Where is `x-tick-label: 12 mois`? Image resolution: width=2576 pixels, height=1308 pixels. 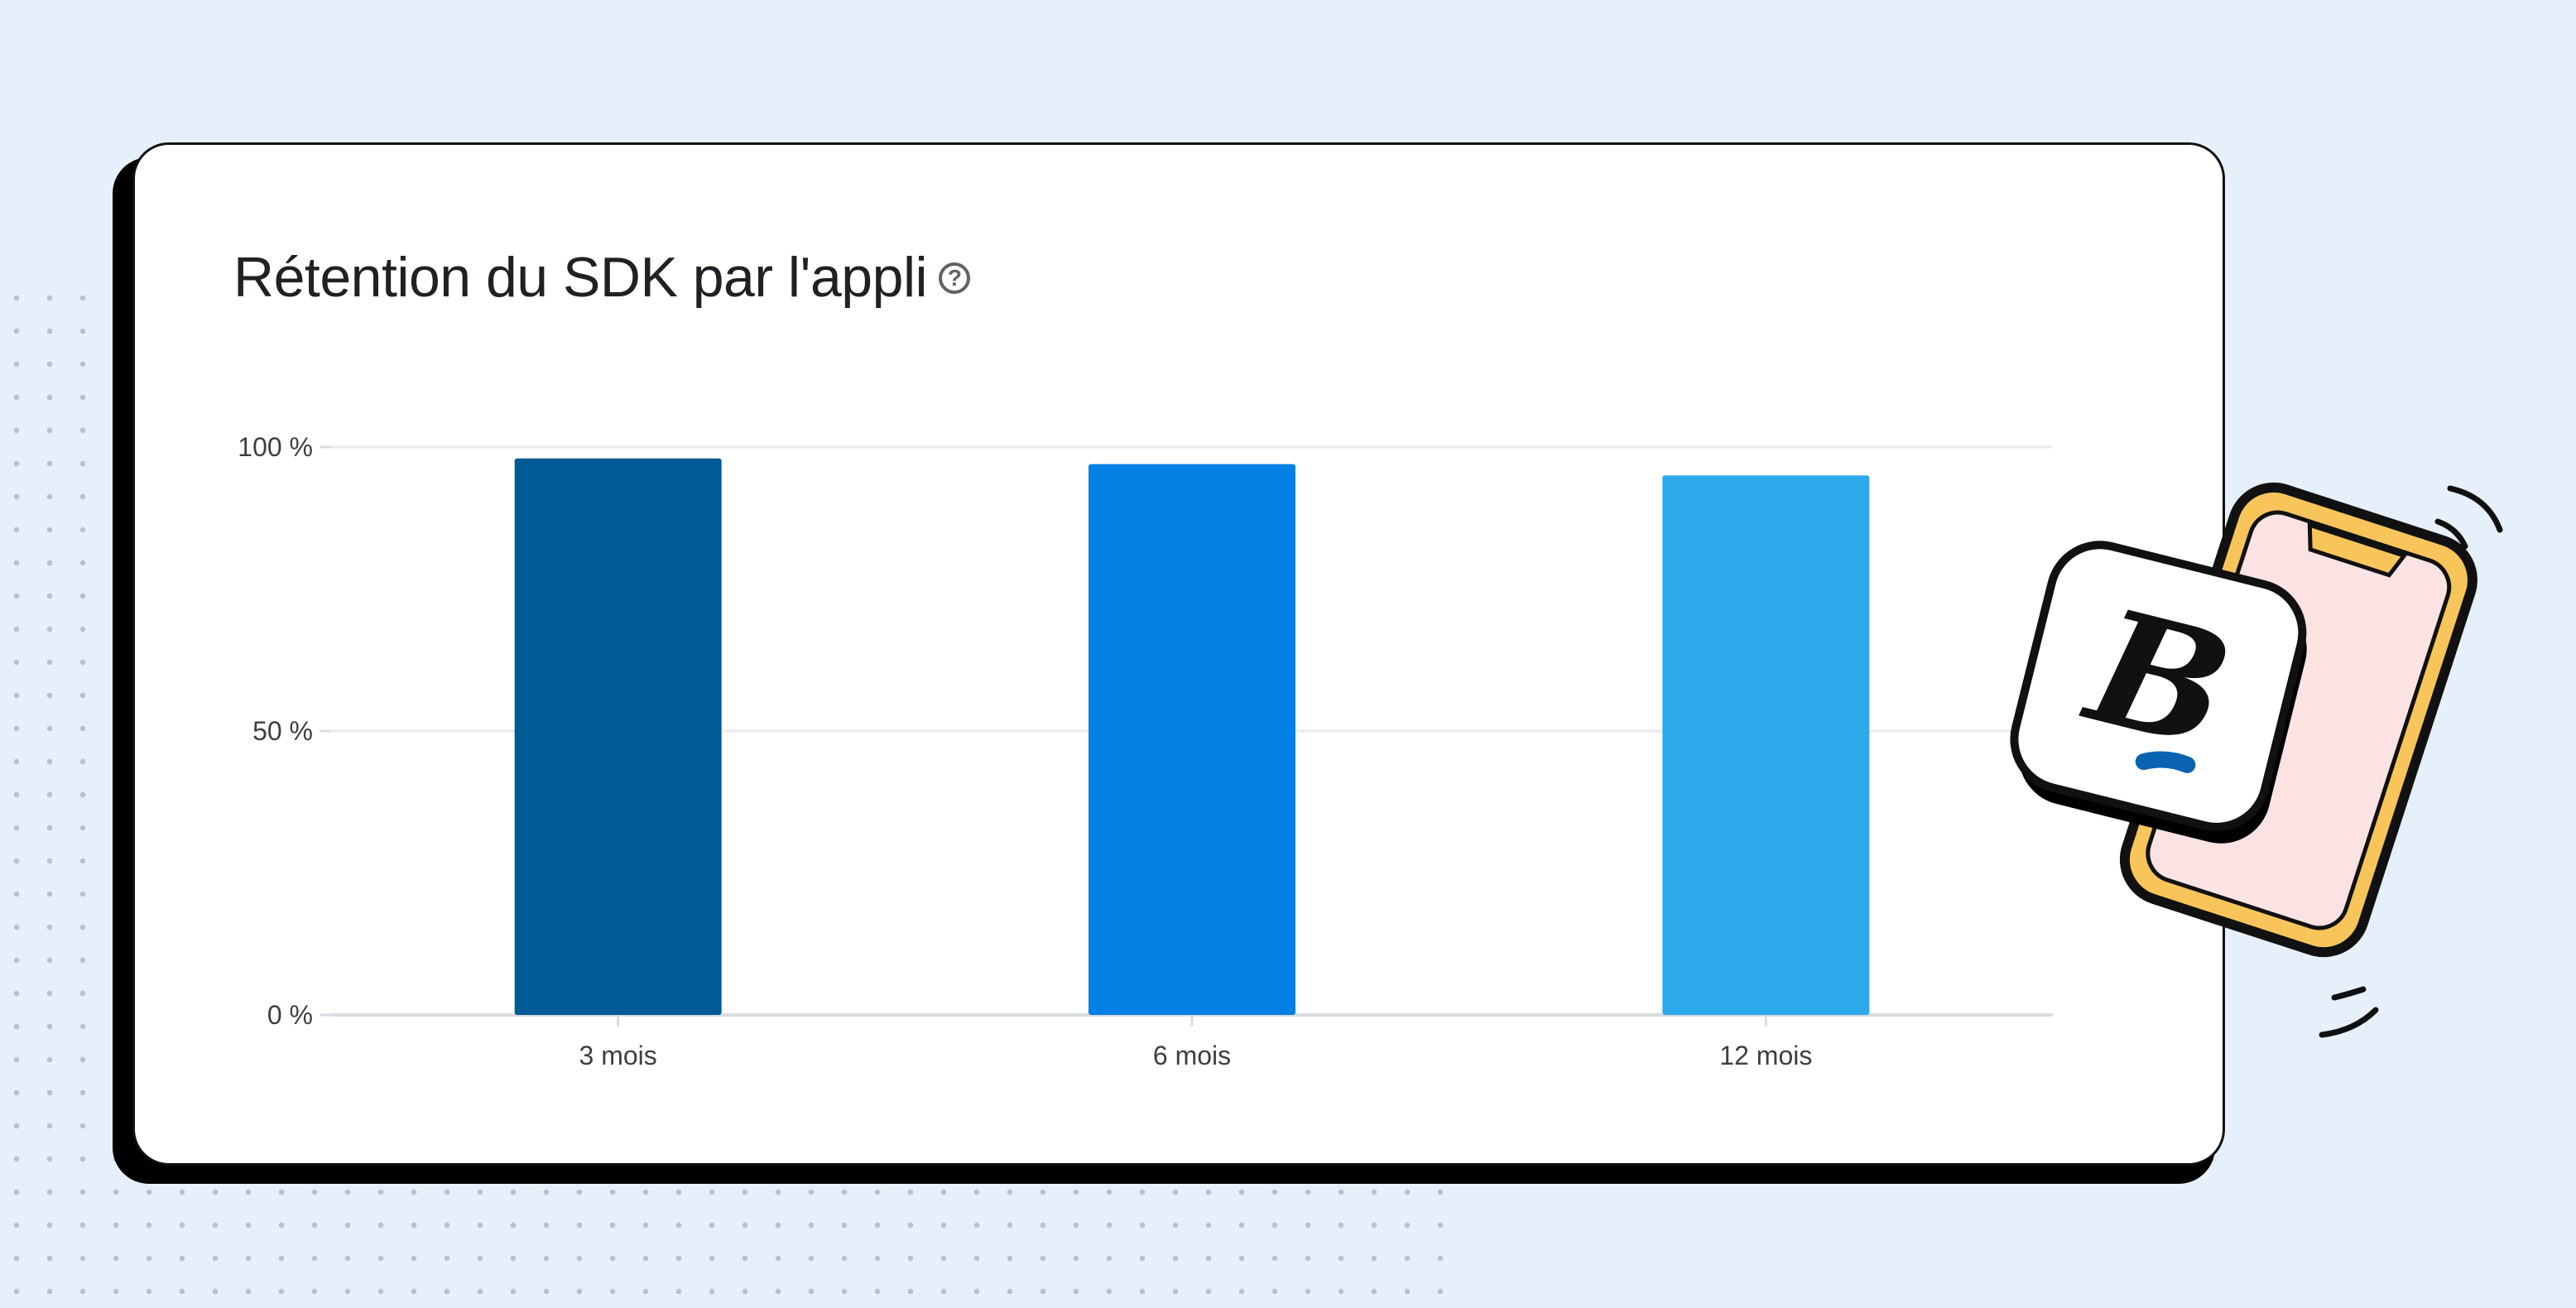 x-tick-label: 12 mois is located at coordinates (1765, 1055).